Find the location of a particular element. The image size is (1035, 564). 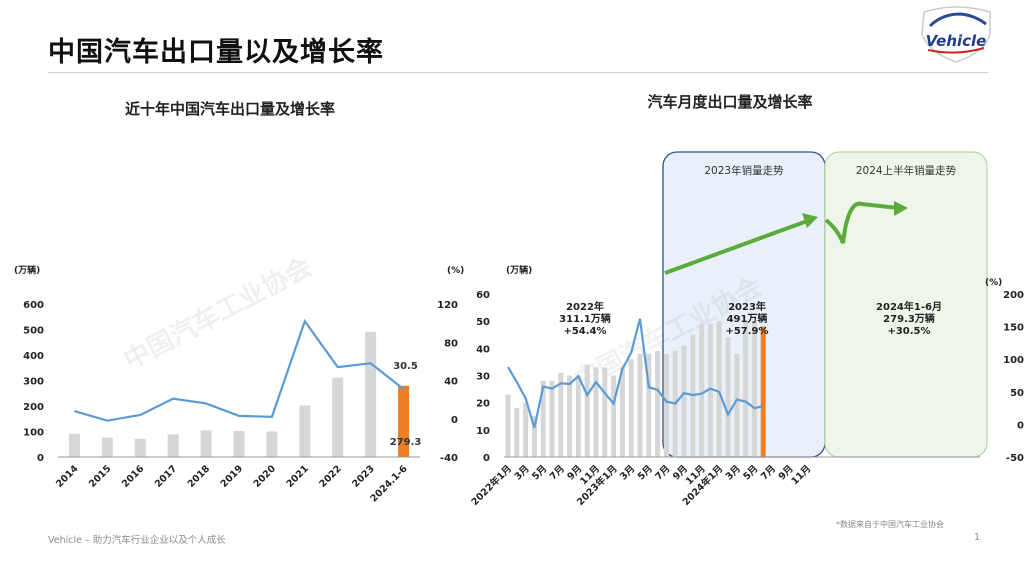

x-tick-label: 2015 is located at coordinates (100, 476).